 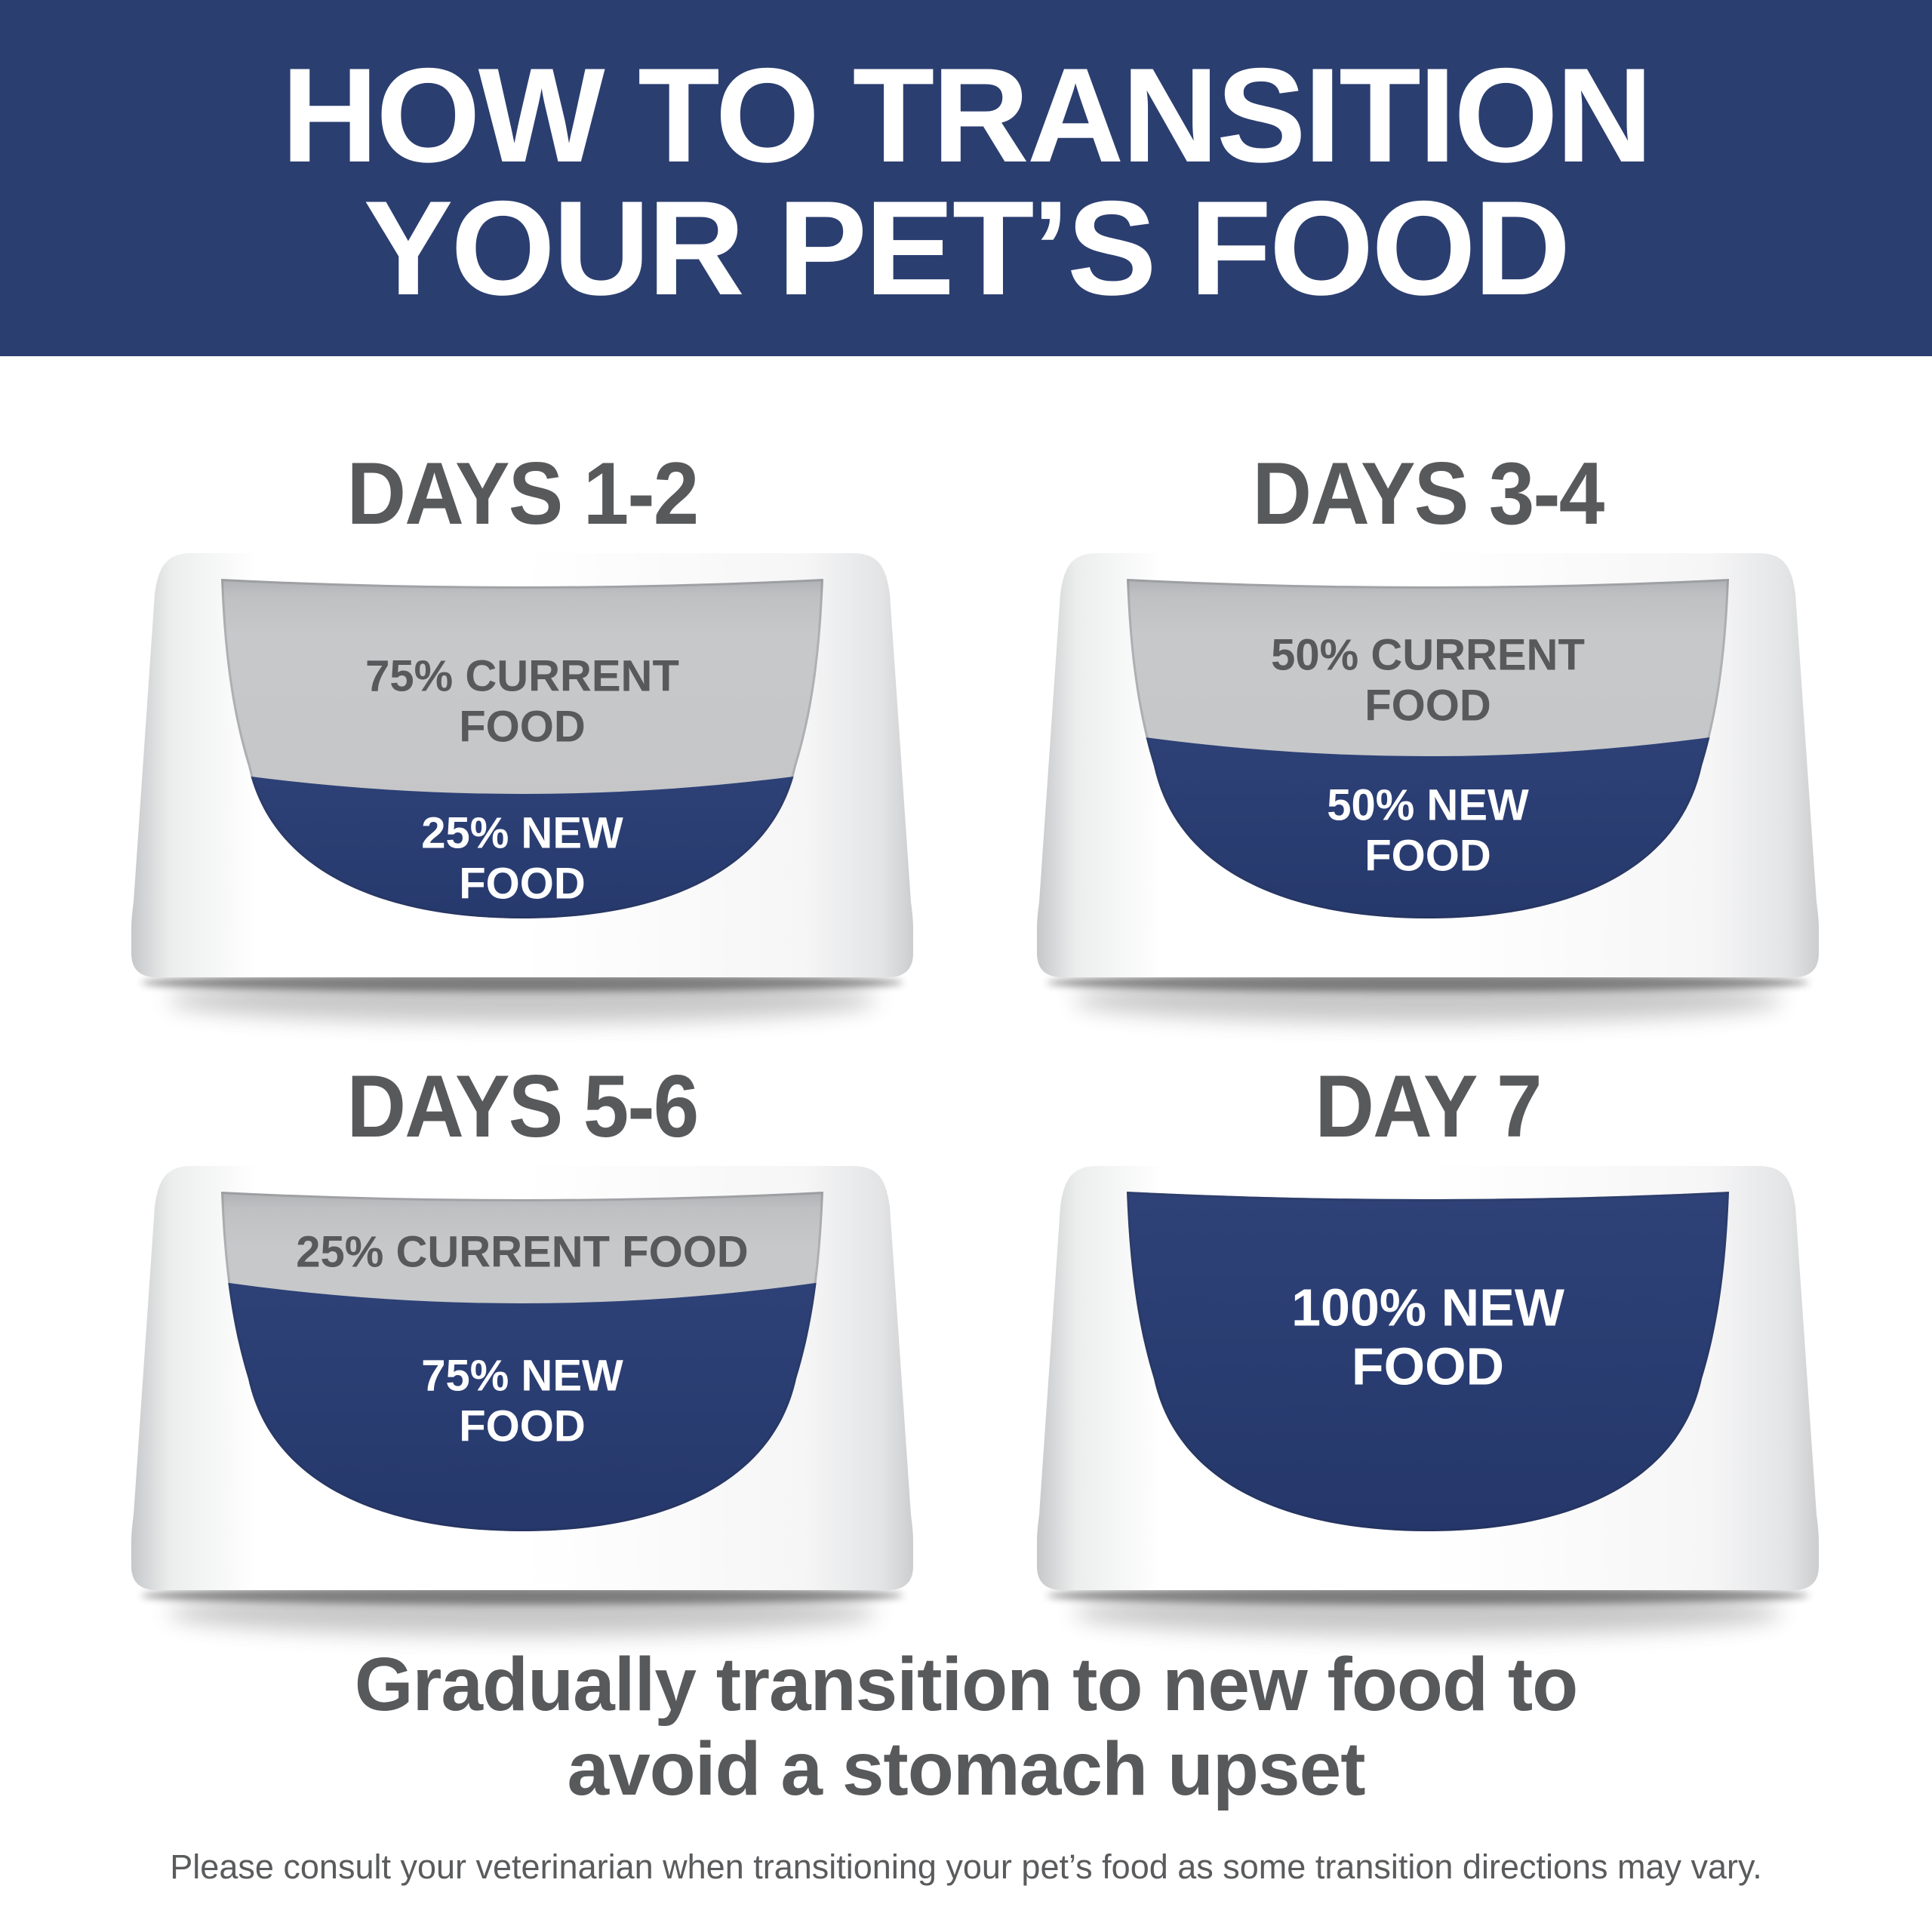 I want to click on new-food-label: 75% NEW FOOD, so click(x=522, y=1401).